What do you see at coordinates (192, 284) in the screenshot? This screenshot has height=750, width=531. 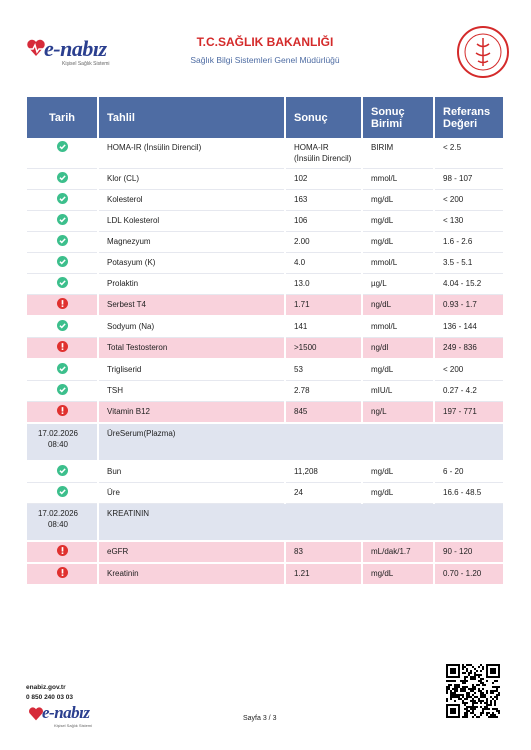 I see `test-name: Prolaktin` at bounding box center [192, 284].